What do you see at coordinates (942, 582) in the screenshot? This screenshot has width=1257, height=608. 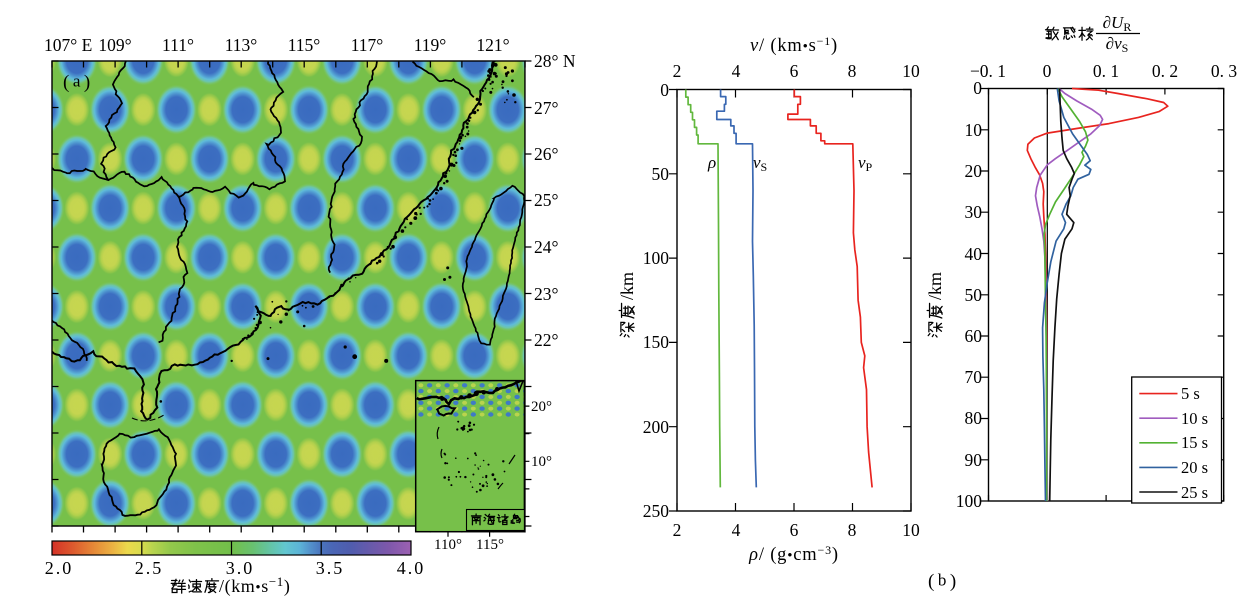 I see `svg-text: (b)` at bounding box center [942, 582].